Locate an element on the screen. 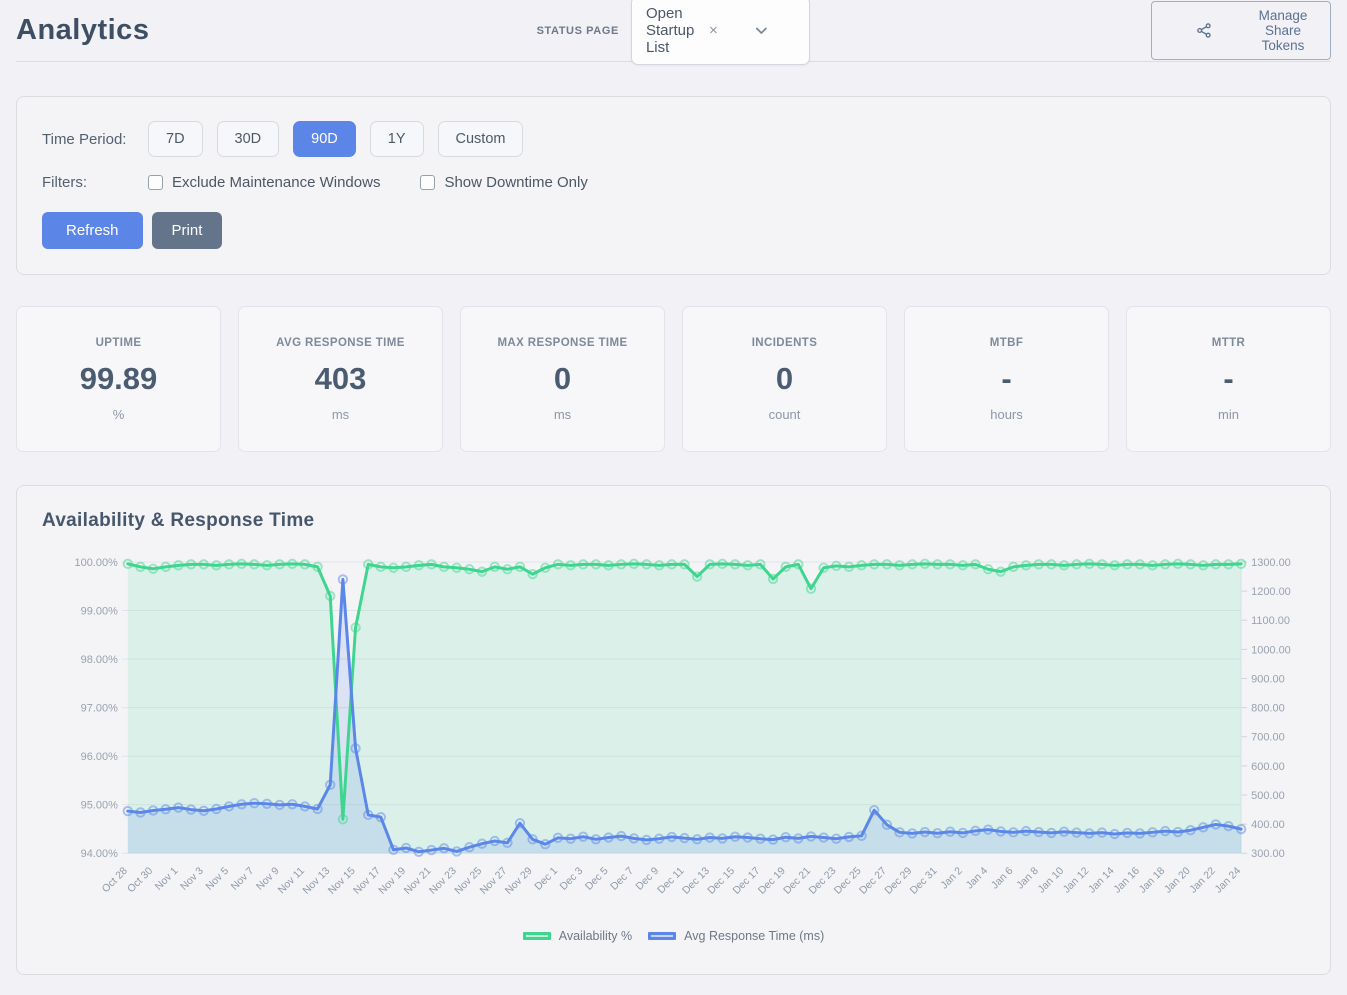 This screenshot has height=995, width=1347. legend-item-response: Avg Response Time (ms) is located at coordinates (736, 936).